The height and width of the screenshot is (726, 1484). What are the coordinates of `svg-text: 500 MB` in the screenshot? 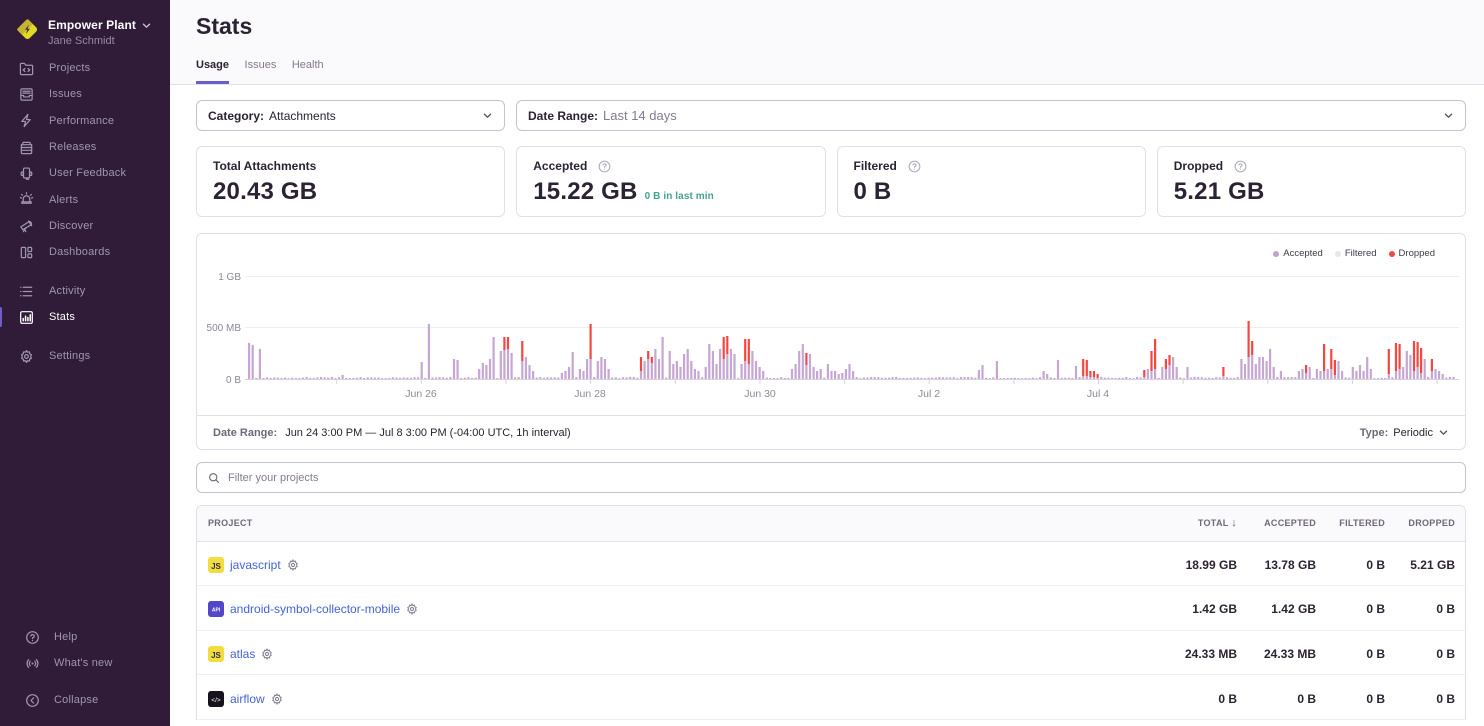 It's located at (224, 328).